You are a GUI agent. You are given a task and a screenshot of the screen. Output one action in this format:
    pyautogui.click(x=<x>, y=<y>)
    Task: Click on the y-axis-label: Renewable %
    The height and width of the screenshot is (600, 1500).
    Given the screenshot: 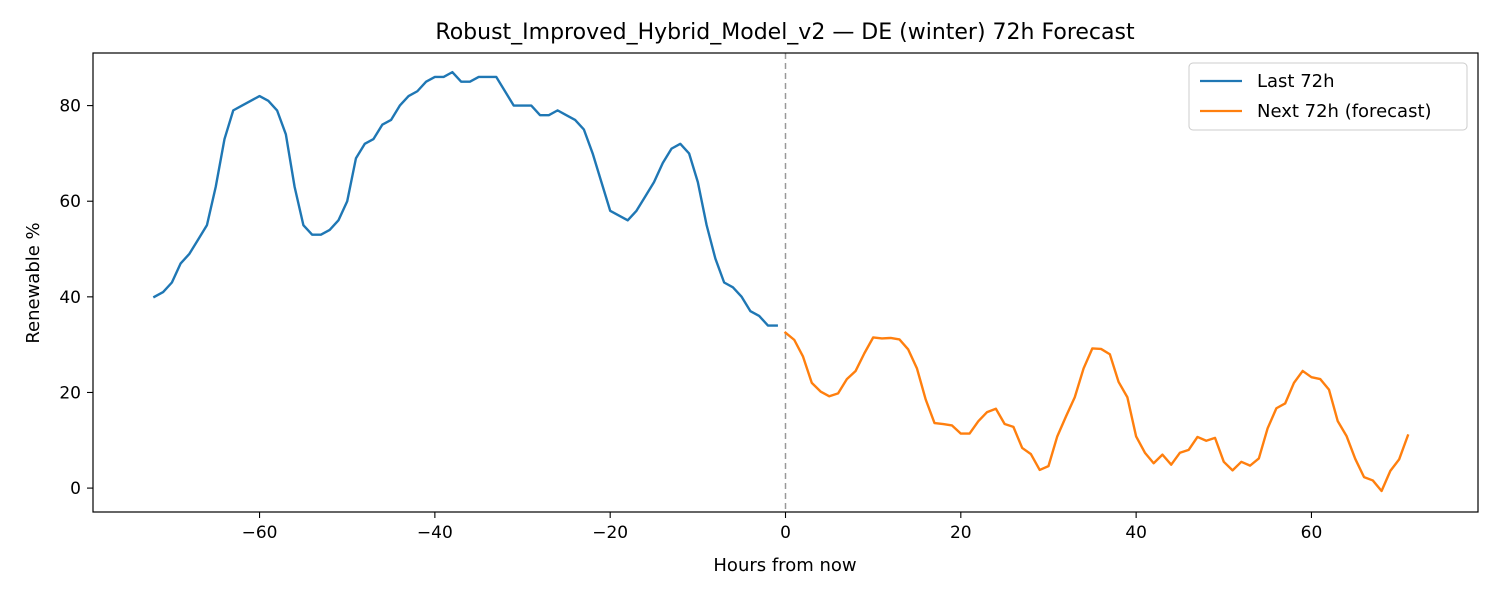 What is the action you would take?
    pyautogui.click(x=33, y=282)
    